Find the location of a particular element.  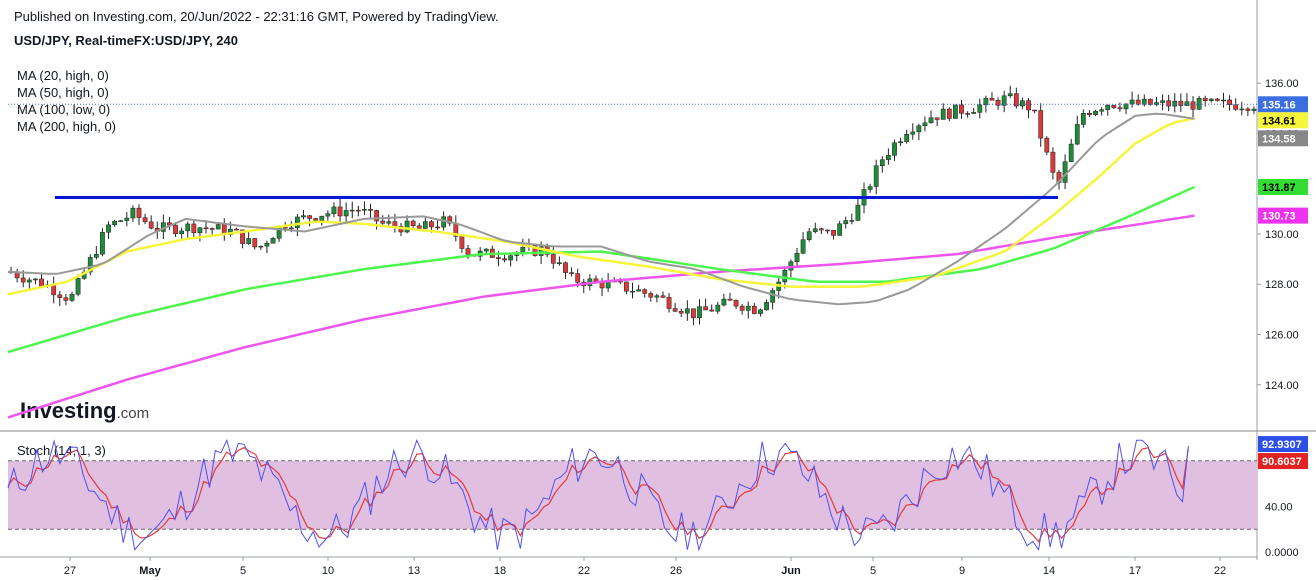

legend-ma200: MA (200, high, 0) is located at coordinates (66, 126).